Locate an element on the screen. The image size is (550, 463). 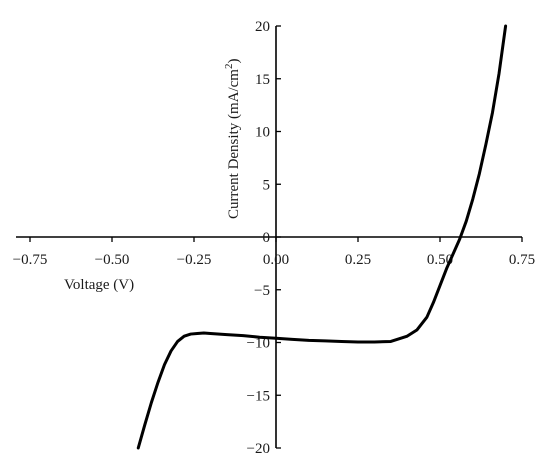
x-tick-label: 0.25 is located at coordinates (358, 260).